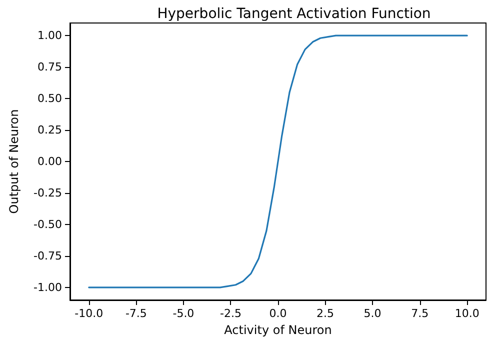 This screenshot has width=500, height=344. I want to click on x-tick-label: -2.5, so click(231, 313).